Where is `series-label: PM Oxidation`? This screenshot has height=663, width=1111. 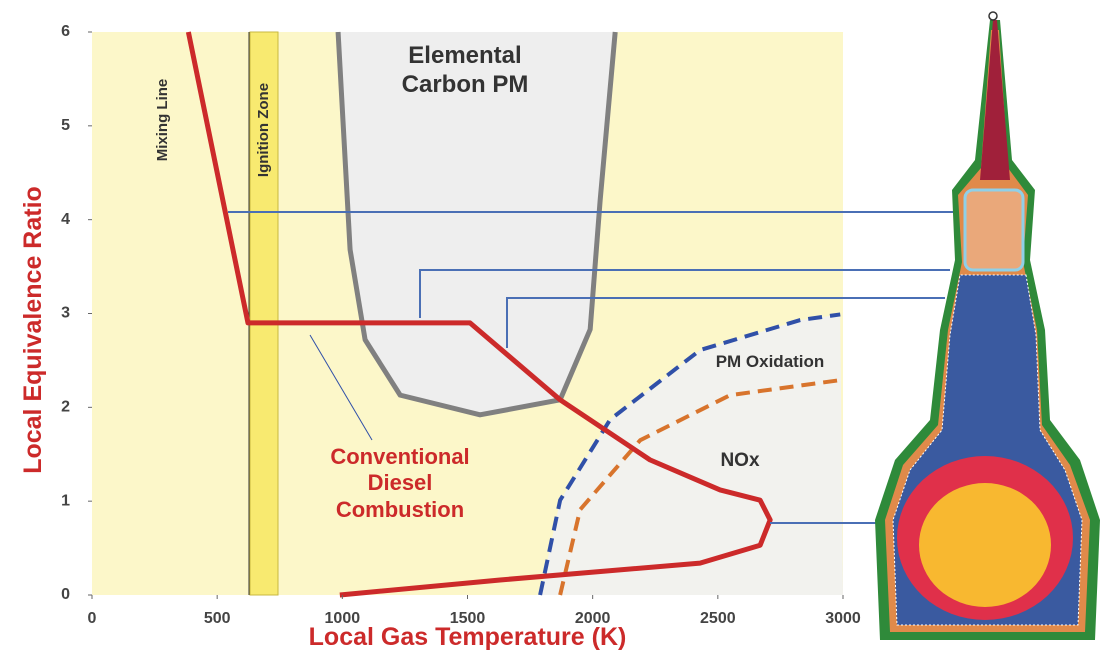 series-label: PM Oxidation is located at coordinates (770, 361).